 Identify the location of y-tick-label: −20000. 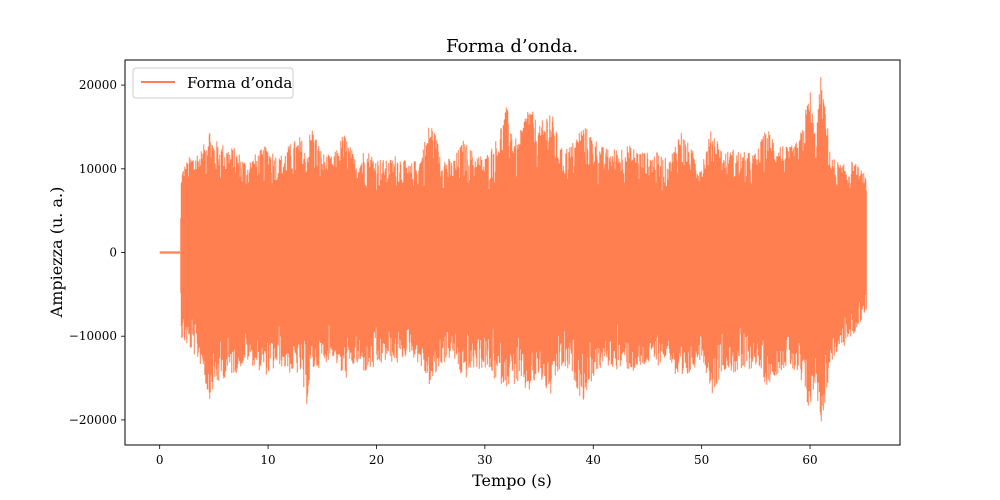
(93, 420).